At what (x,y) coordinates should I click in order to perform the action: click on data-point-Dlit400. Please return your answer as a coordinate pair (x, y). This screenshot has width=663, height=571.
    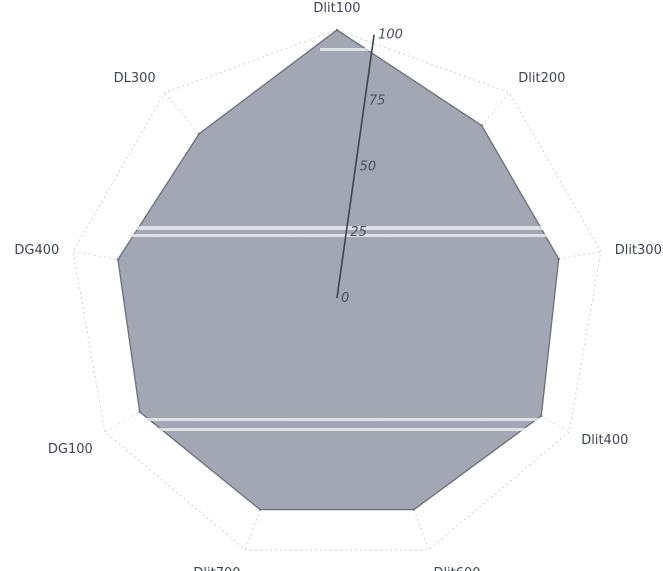
    Looking at the image, I should click on (541, 416).